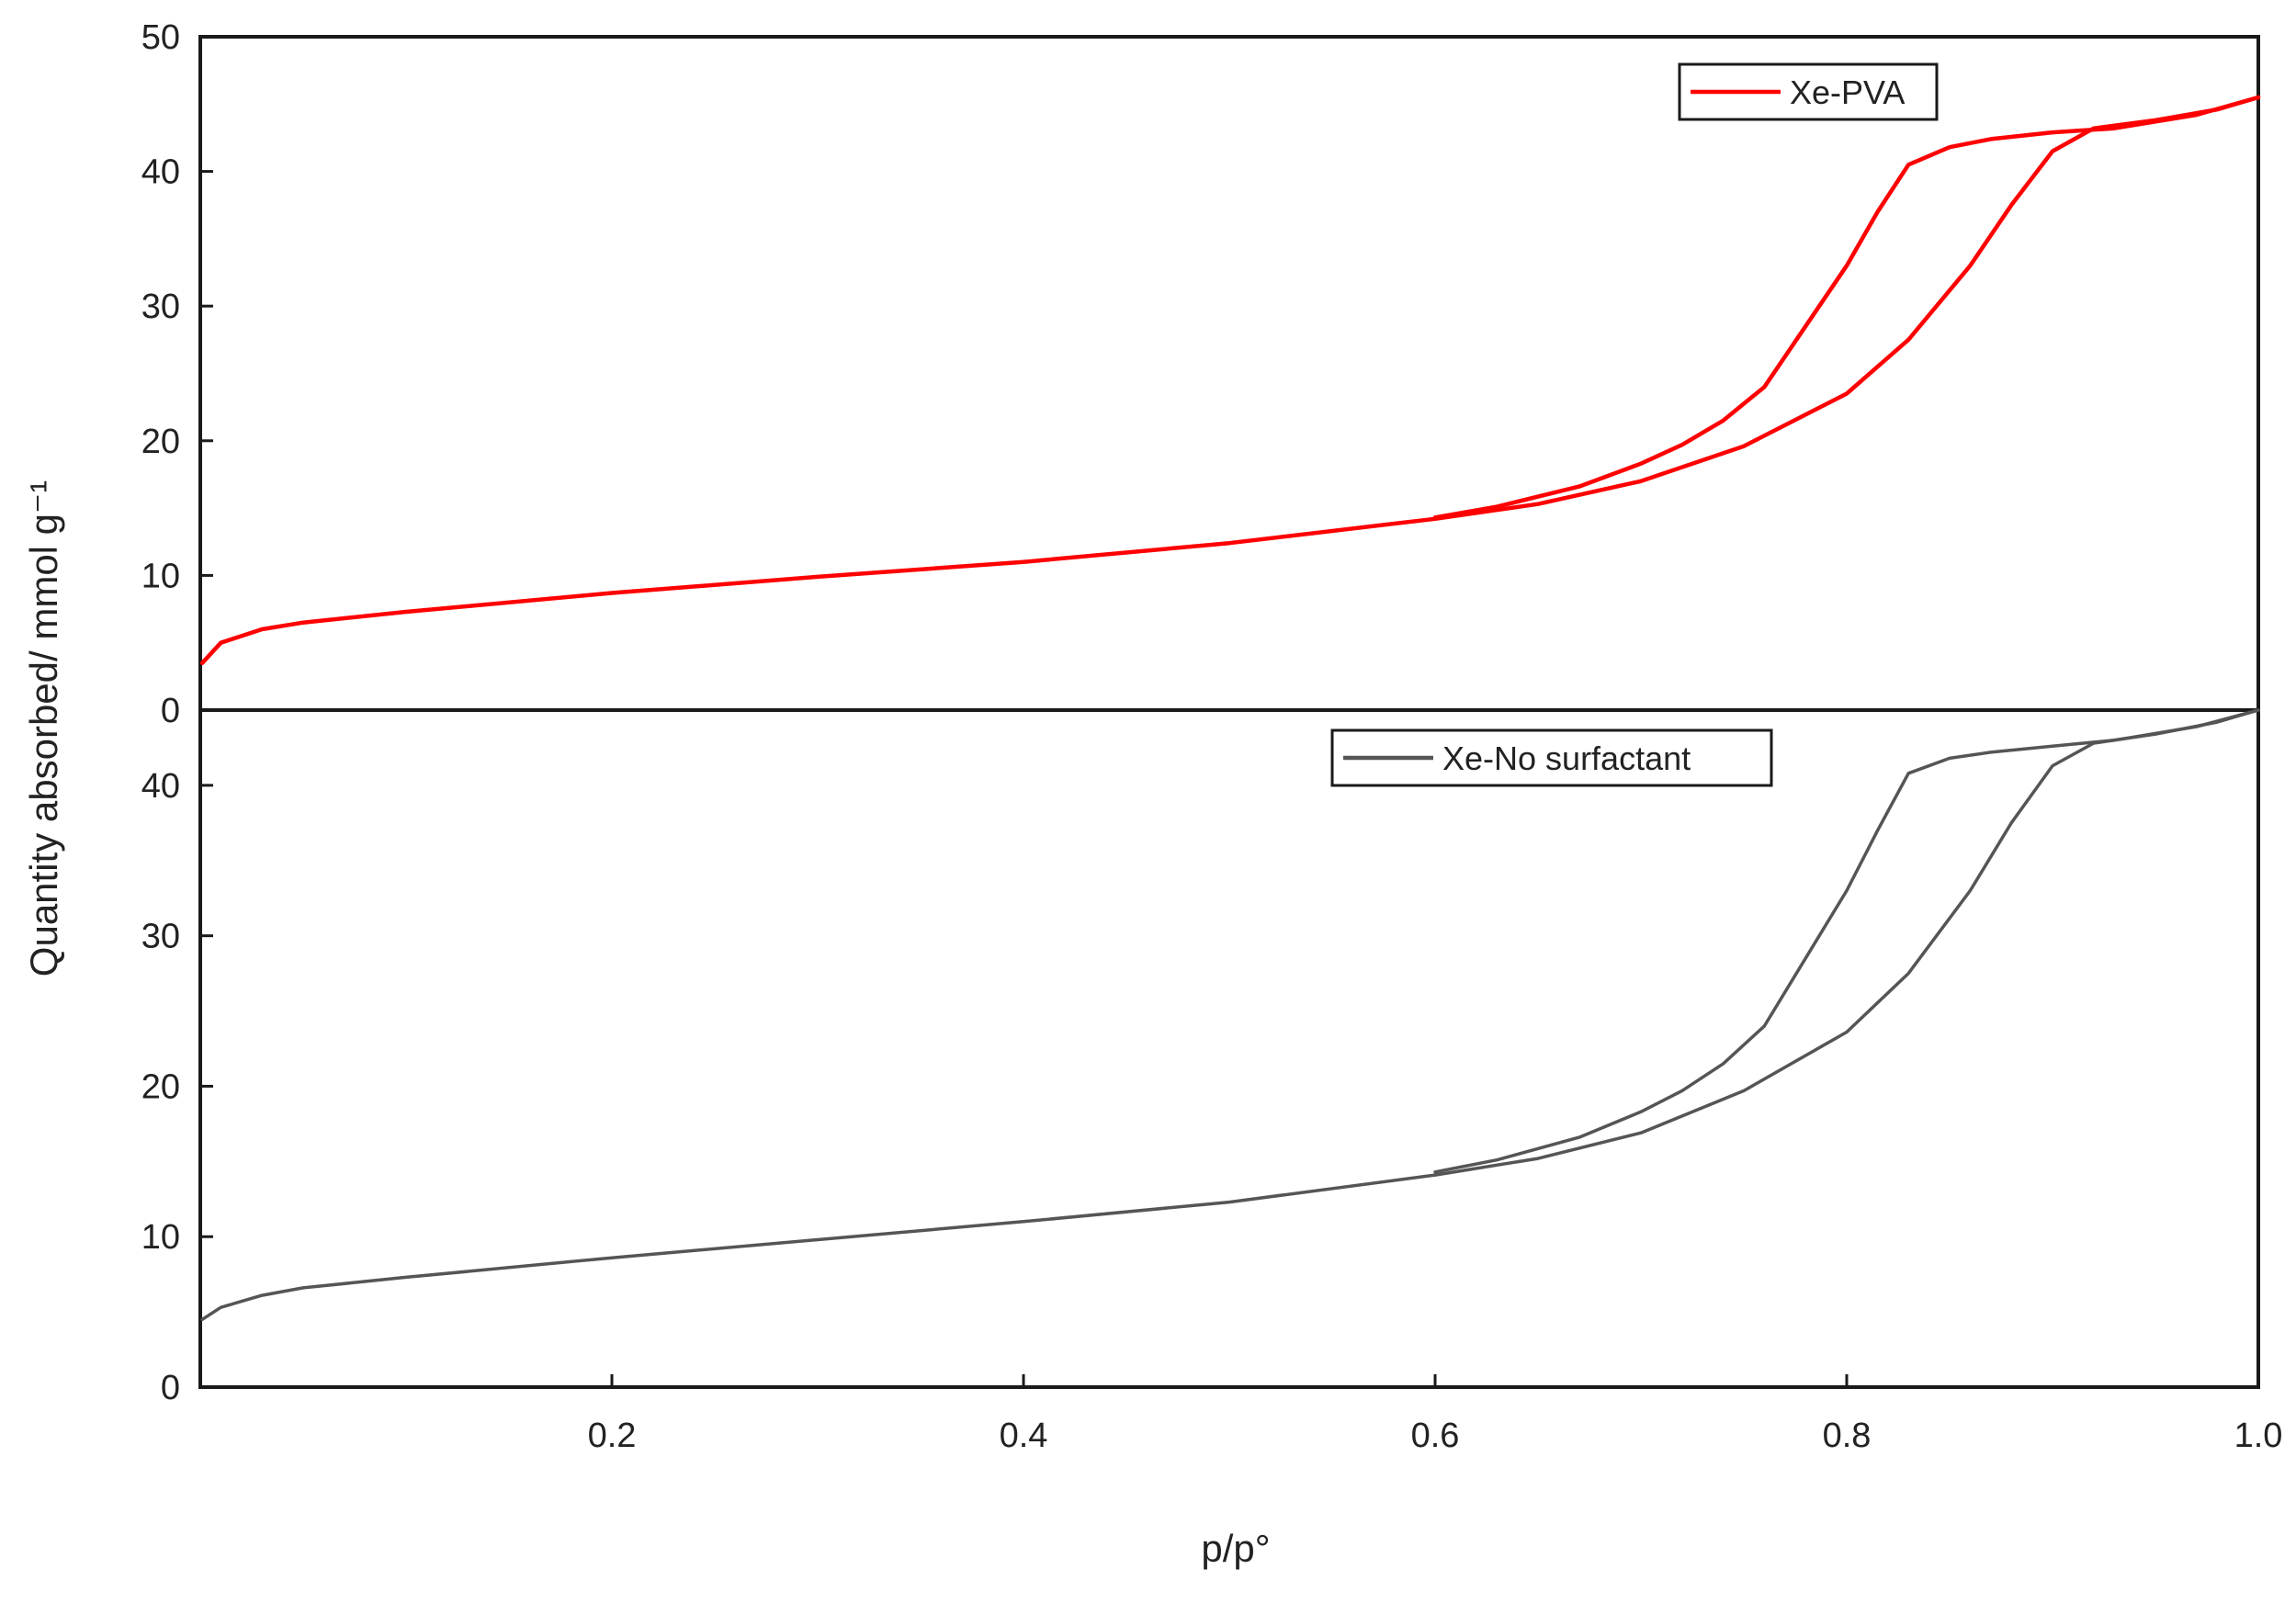  What do you see at coordinates (2258, 1436) in the screenshot?
I see `x-tick-label: 1.0` at bounding box center [2258, 1436].